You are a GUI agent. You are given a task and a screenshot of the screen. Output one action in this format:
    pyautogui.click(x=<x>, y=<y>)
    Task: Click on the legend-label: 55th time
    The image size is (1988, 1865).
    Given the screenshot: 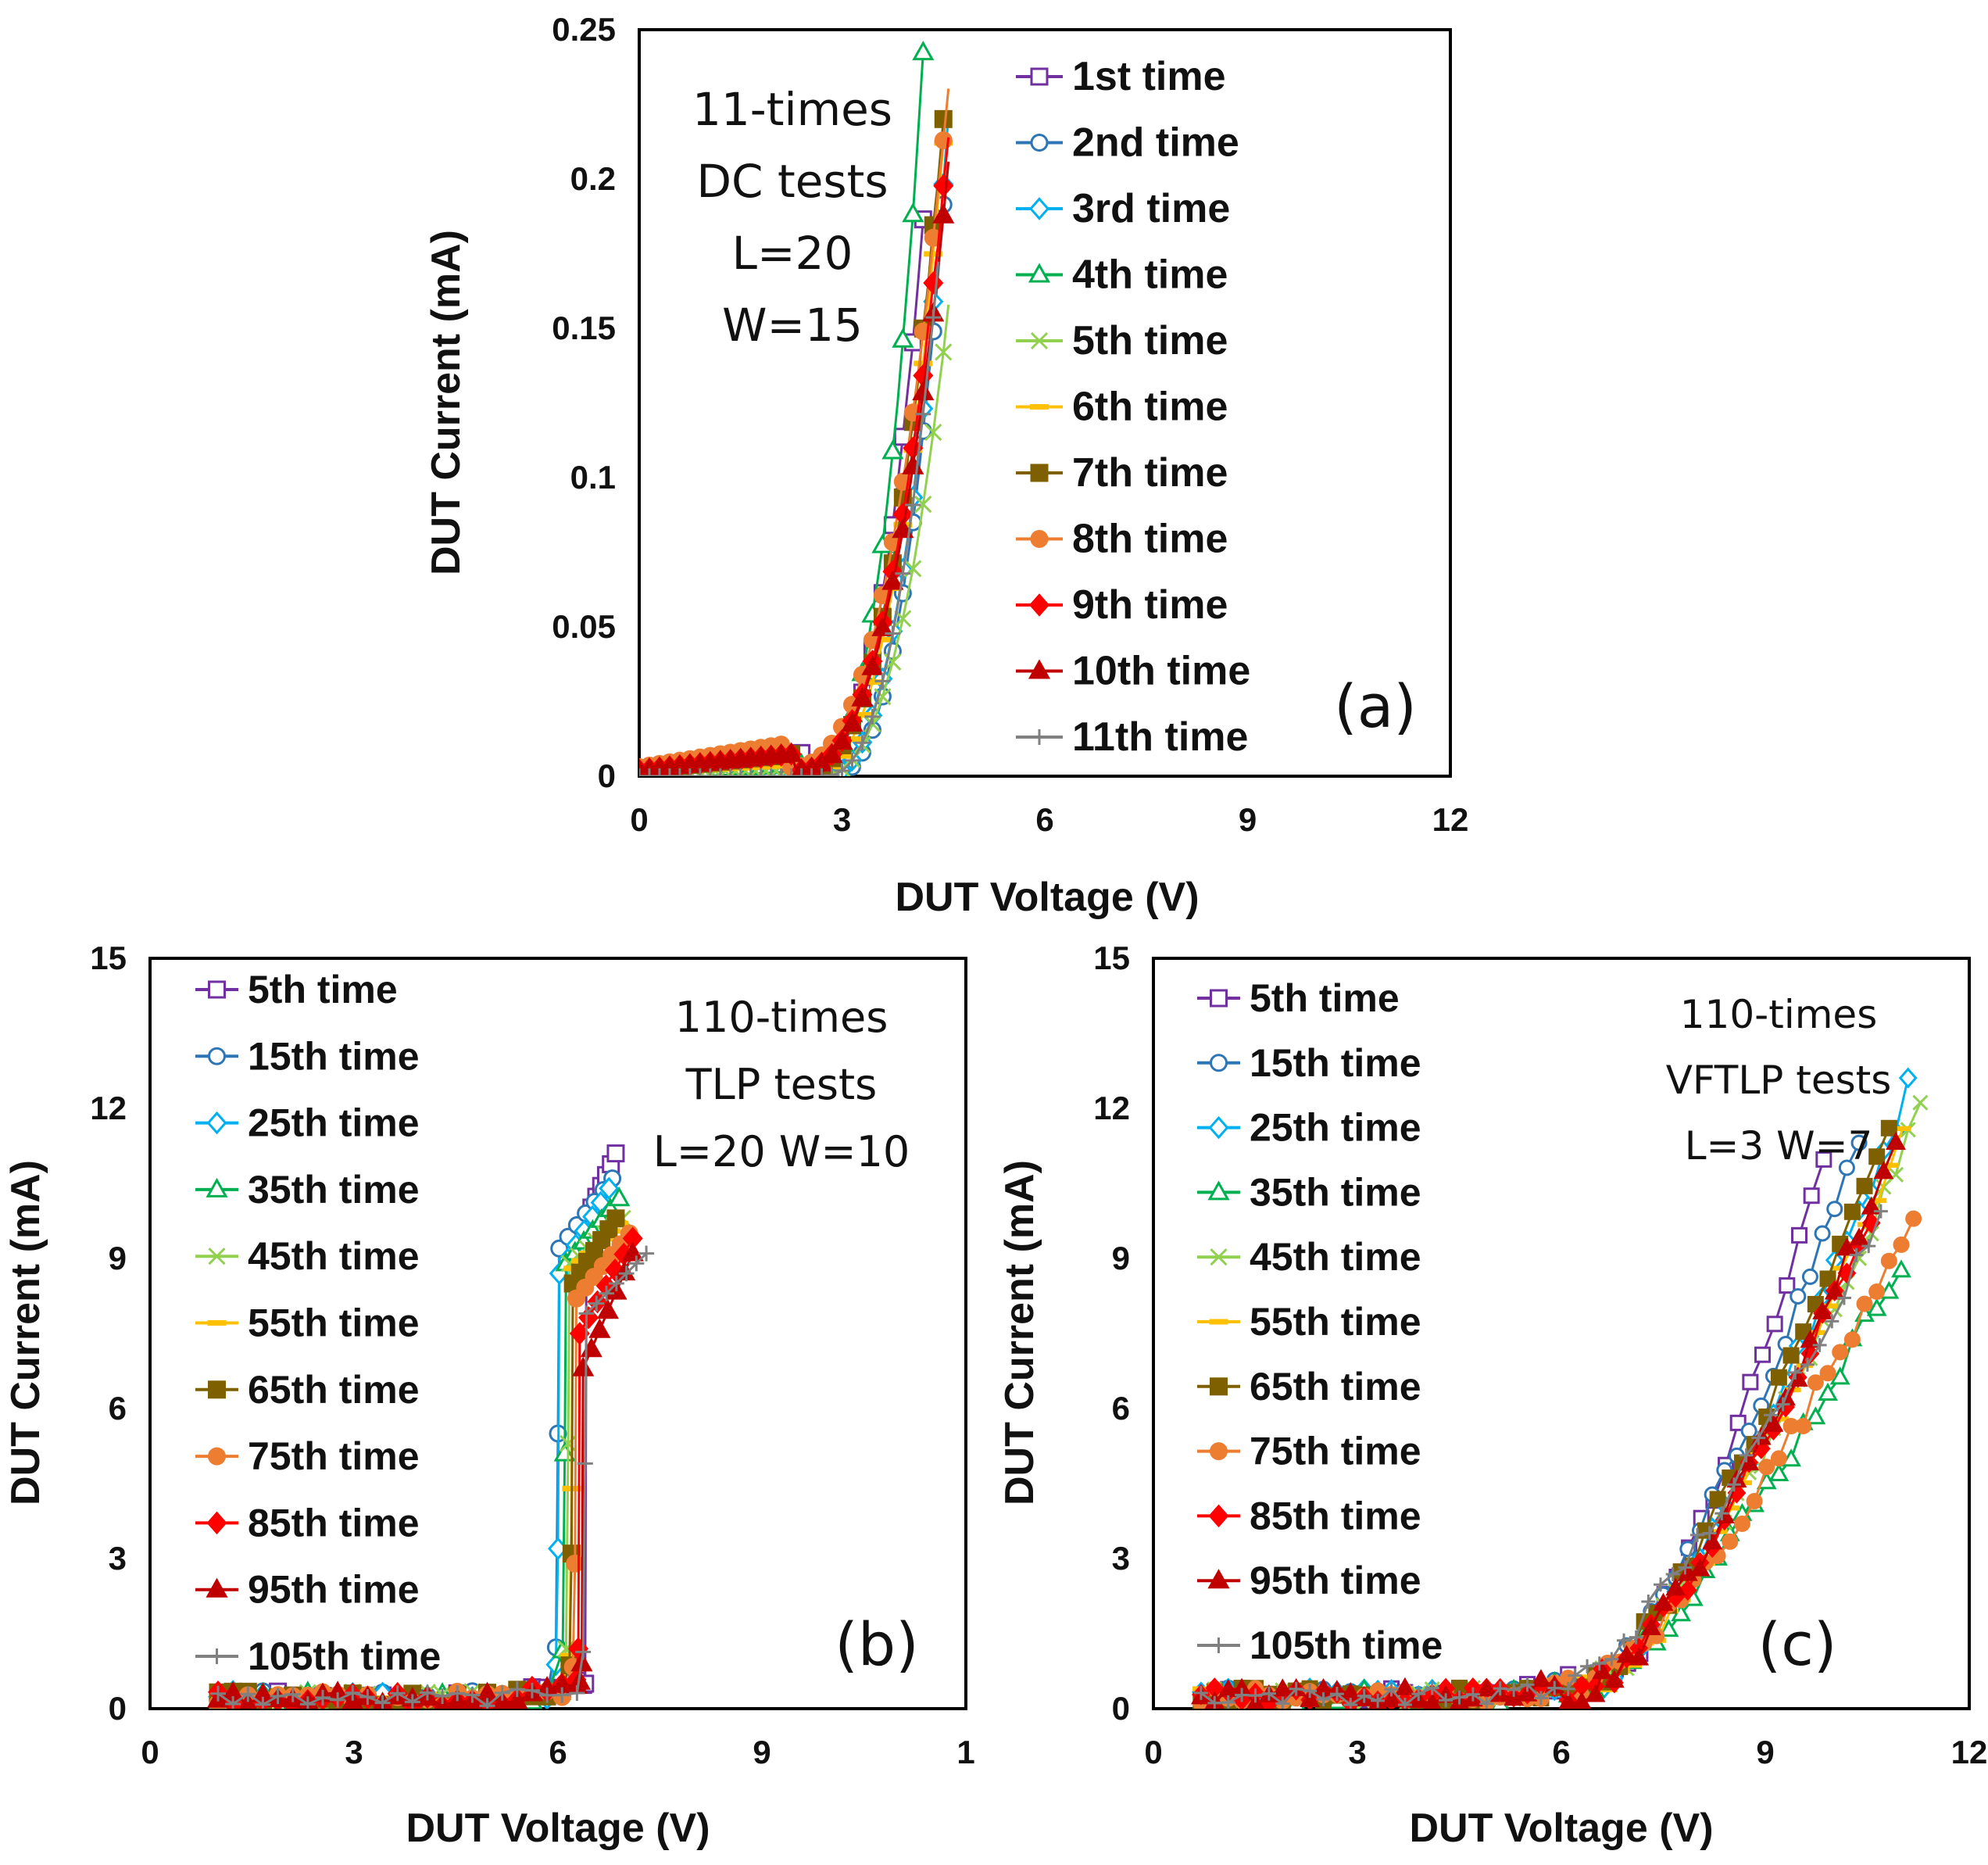 What is the action you would take?
    pyautogui.click(x=334, y=1323)
    